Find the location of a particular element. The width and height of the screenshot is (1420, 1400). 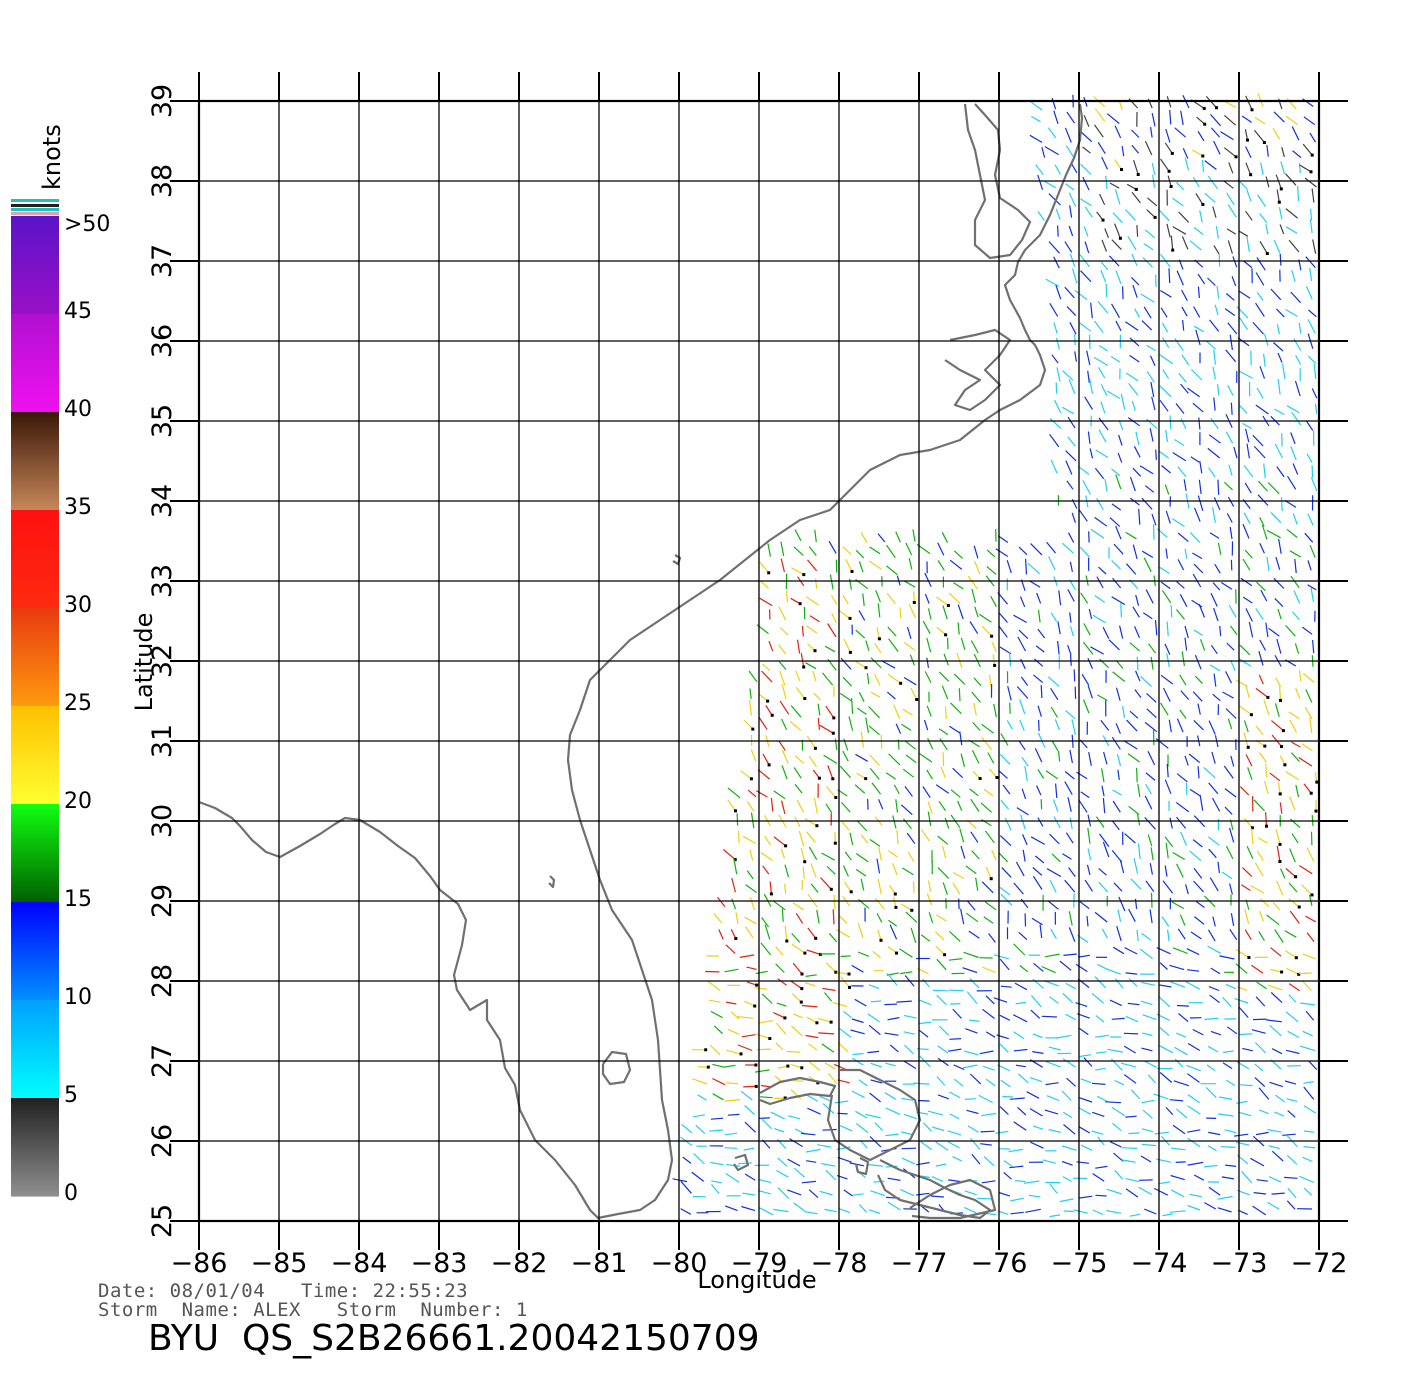

colorbar-label: 35 is located at coordinates (78, 507).